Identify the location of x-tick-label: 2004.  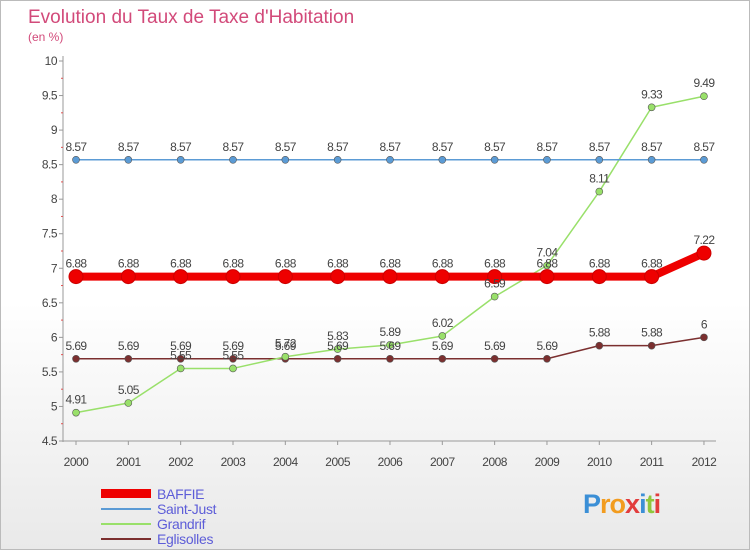
(286, 462).